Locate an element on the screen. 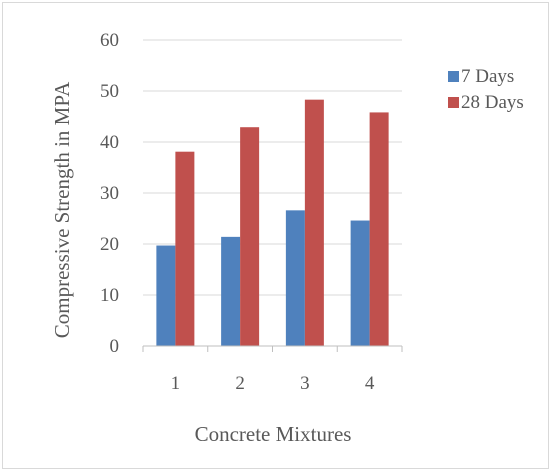  y-tick-label: 40 is located at coordinates (109, 142).